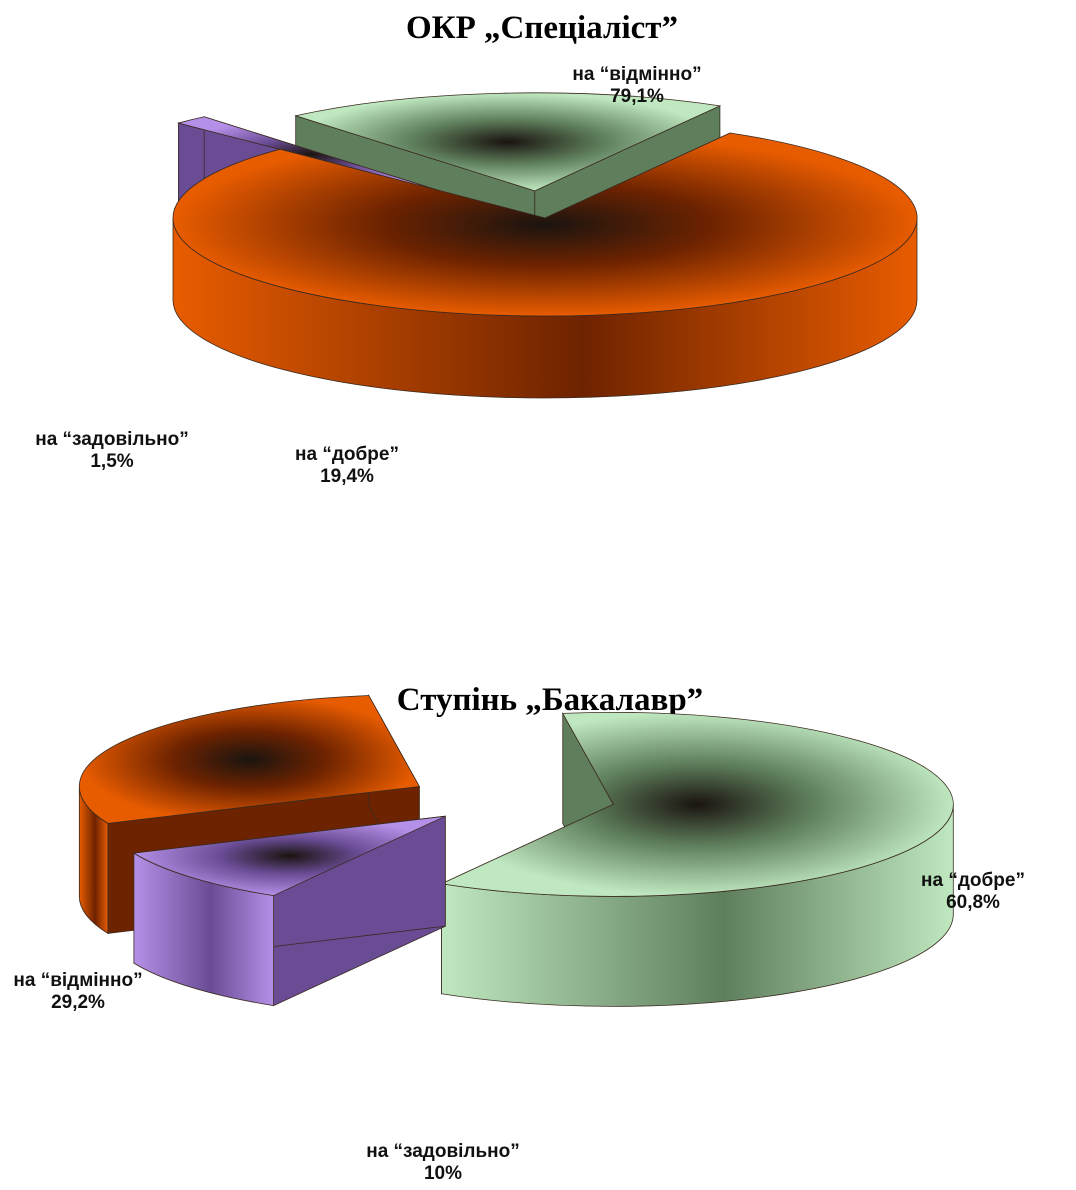 This screenshot has width=1076, height=1190. What do you see at coordinates (973, 902) in the screenshot?
I see `slice-label-value: 60,8%` at bounding box center [973, 902].